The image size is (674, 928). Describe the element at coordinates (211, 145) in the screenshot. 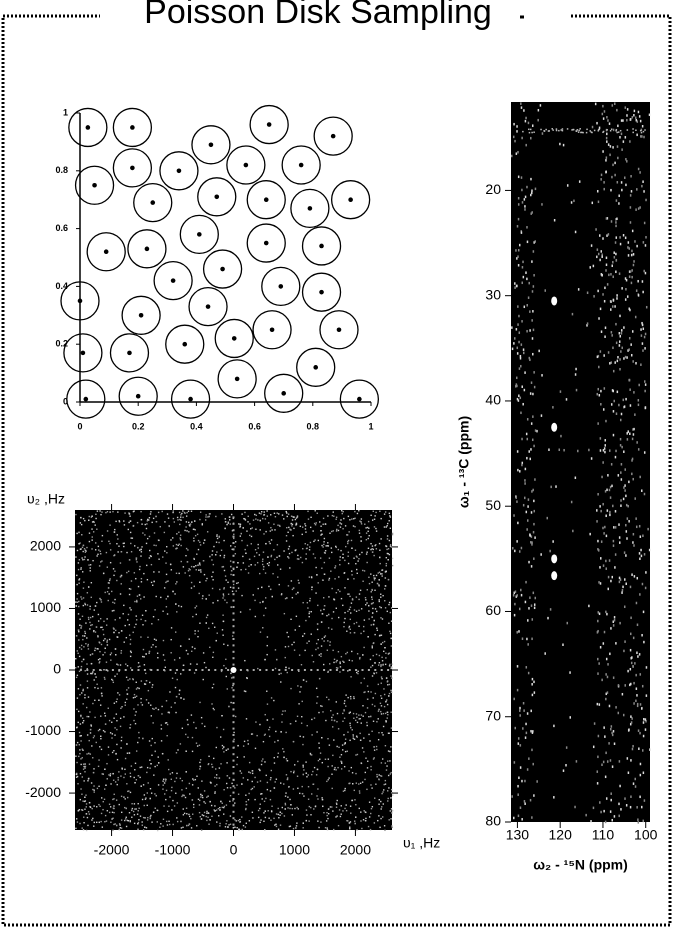

I see `disk` at that location.